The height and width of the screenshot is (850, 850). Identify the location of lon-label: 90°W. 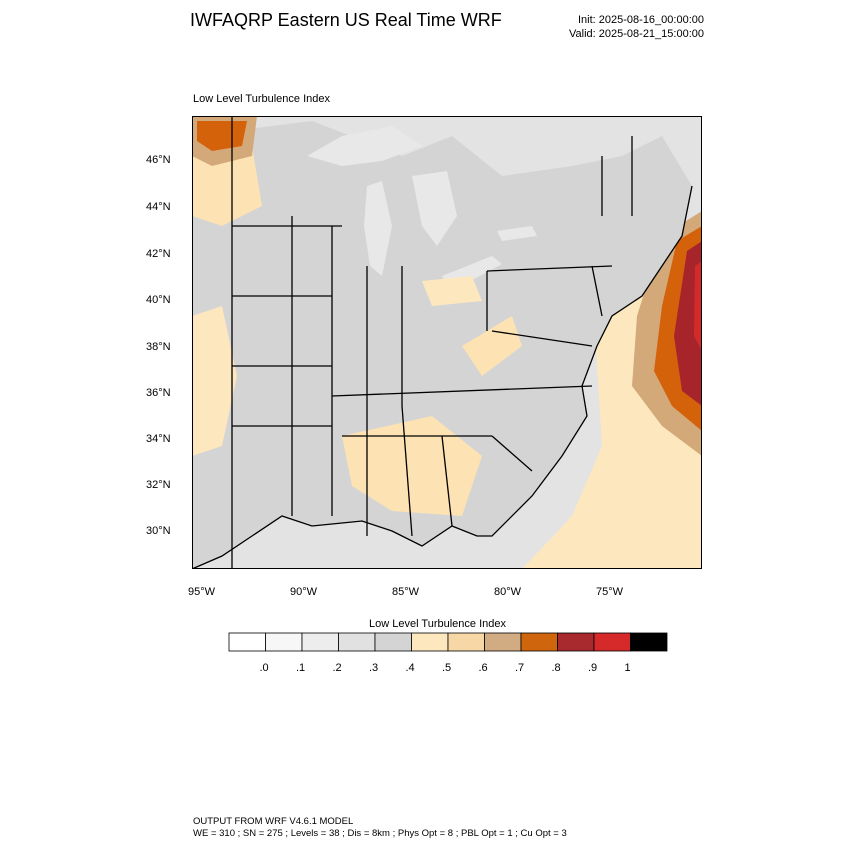
(304, 592).